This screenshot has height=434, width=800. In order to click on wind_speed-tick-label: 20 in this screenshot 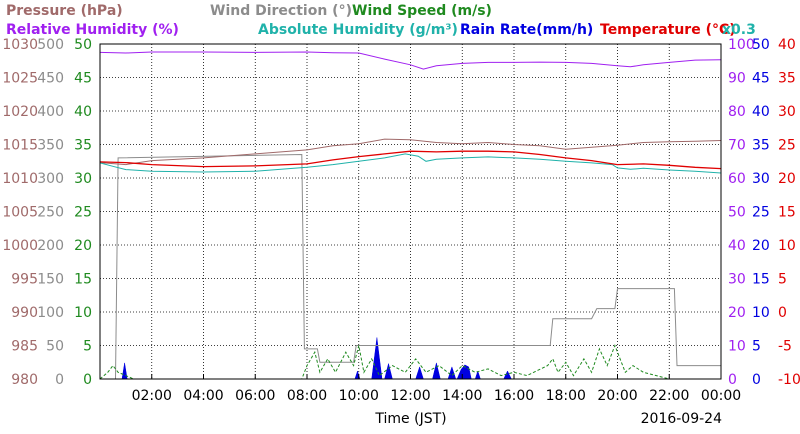, I will do `click(83, 246)`.